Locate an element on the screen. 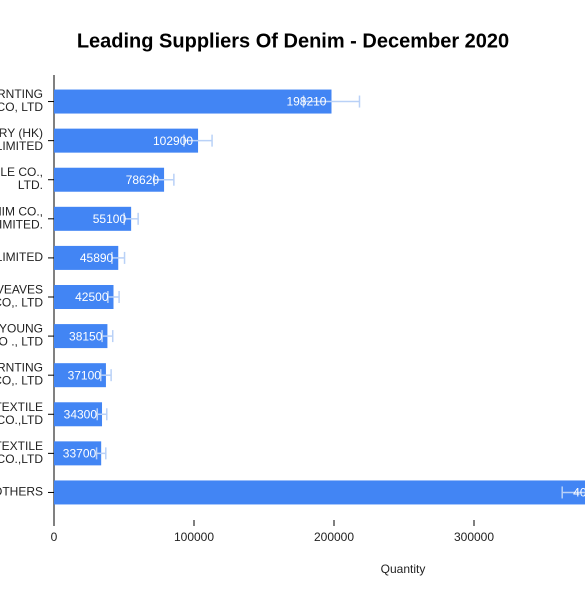 Image resolution: width=585 pixels, height=607 pixels. y-tick-label: RNTING CO, LTD is located at coordinates (21, 100).